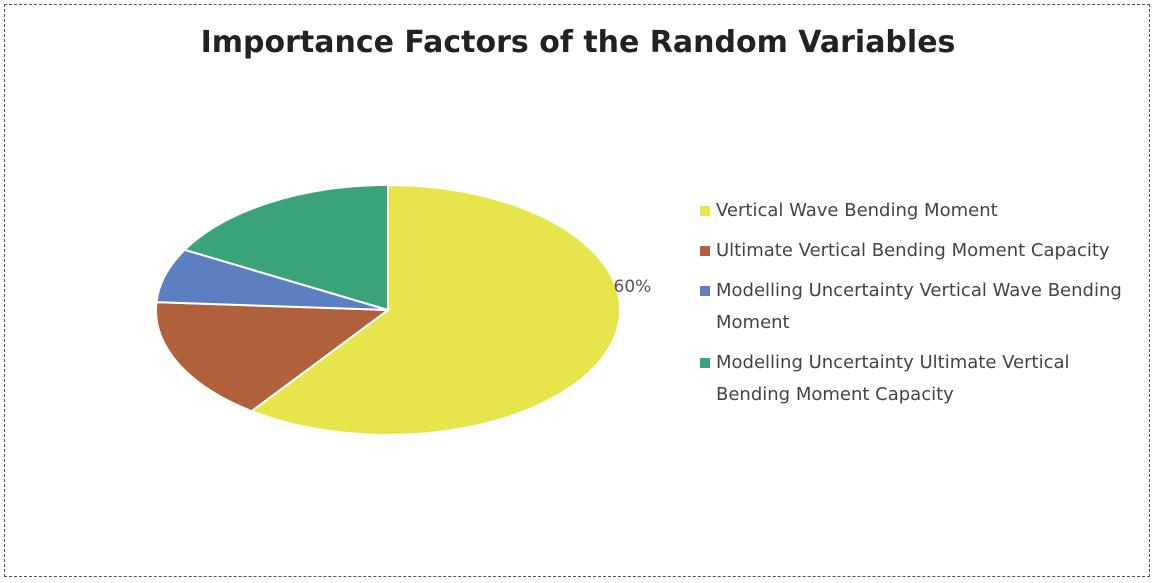 The width and height of the screenshot is (1156, 583). Describe the element at coordinates (633, 287) in the screenshot. I see `data-label: 60%` at that location.